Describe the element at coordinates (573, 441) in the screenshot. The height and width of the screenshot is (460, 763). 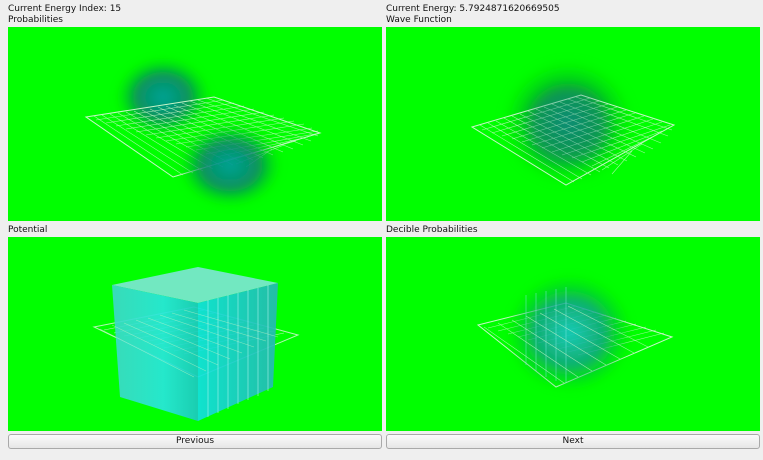
I see `next-button: Next` at that location.